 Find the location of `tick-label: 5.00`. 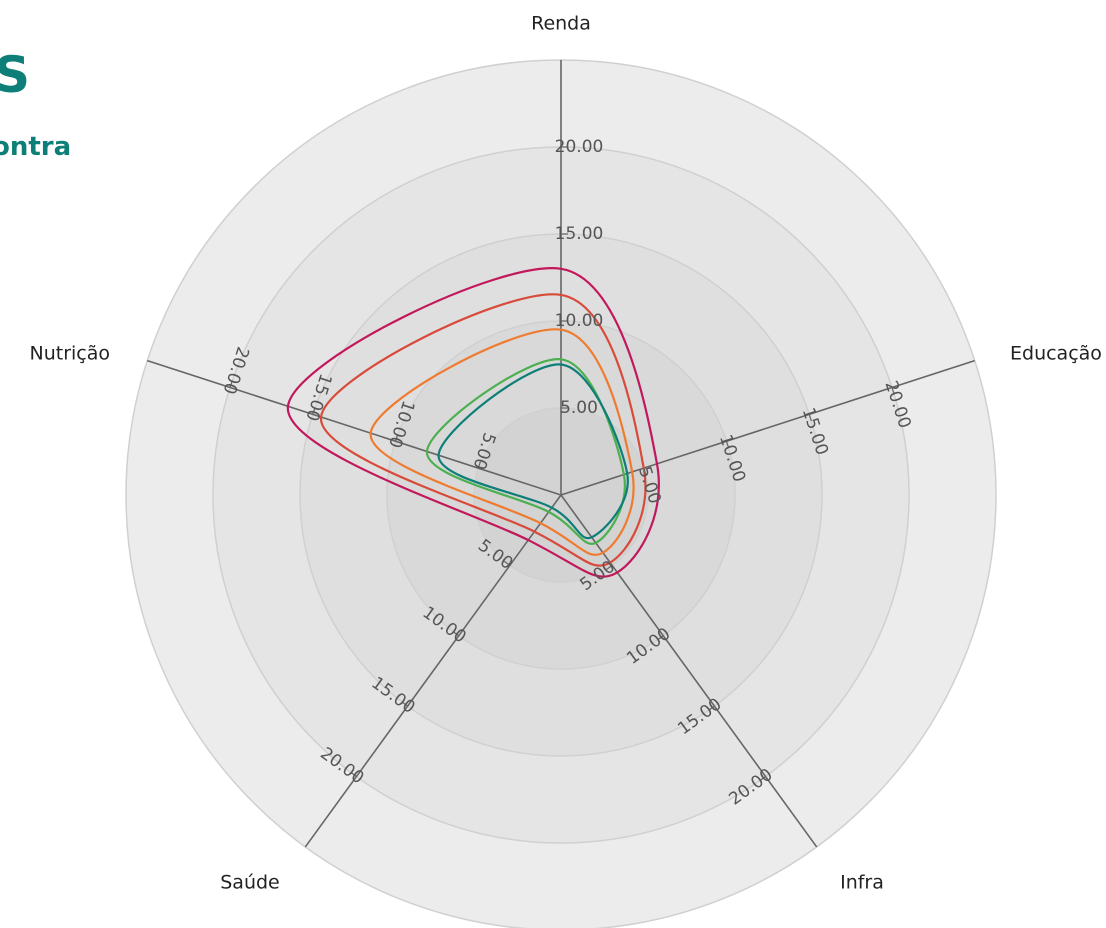

tick-label: 5.00 is located at coordinates (579, 408).